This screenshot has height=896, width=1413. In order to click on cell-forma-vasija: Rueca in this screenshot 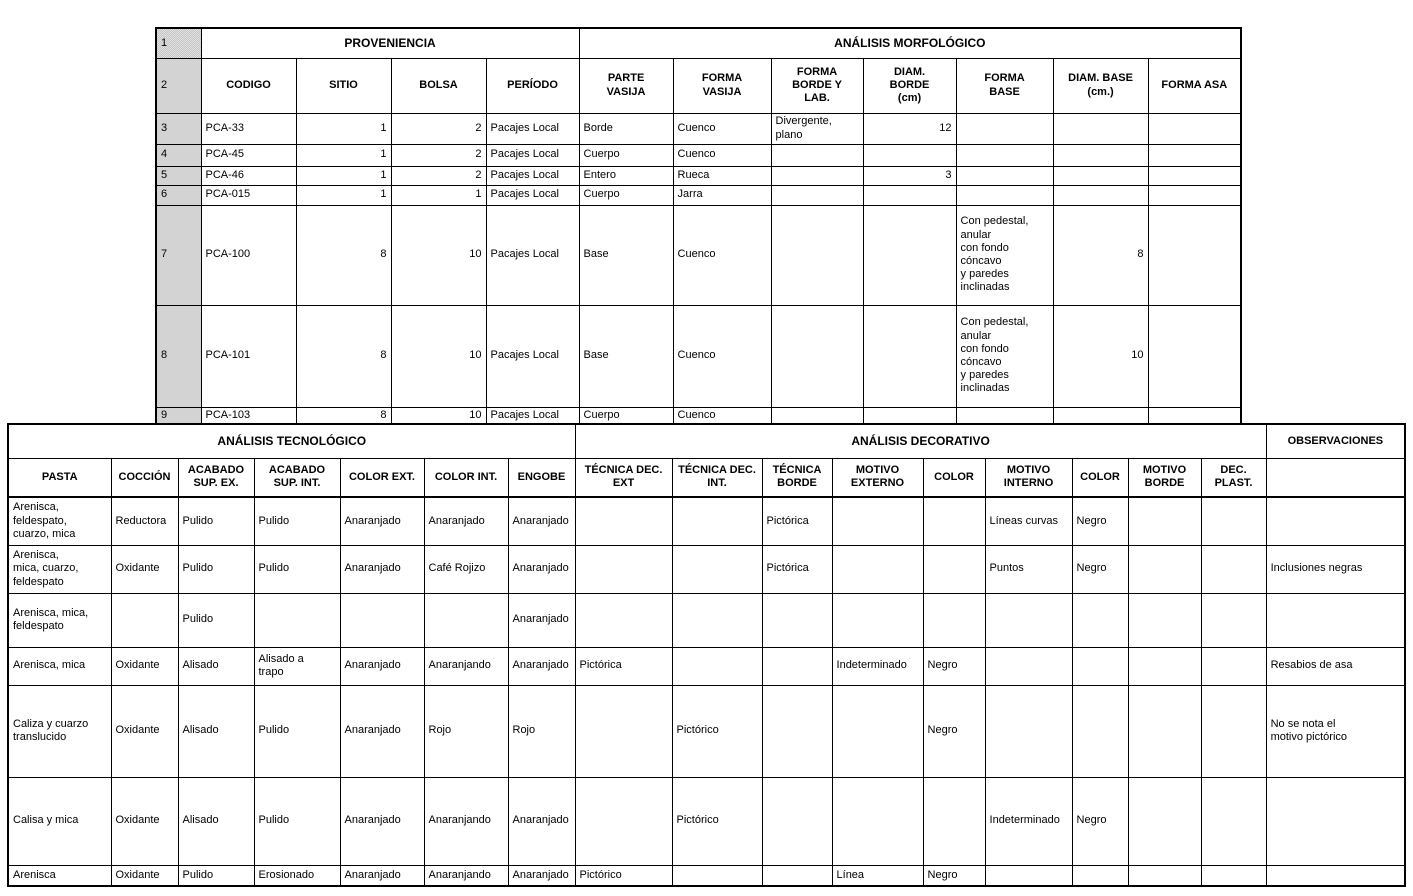, I will do `click(722, 175)`.